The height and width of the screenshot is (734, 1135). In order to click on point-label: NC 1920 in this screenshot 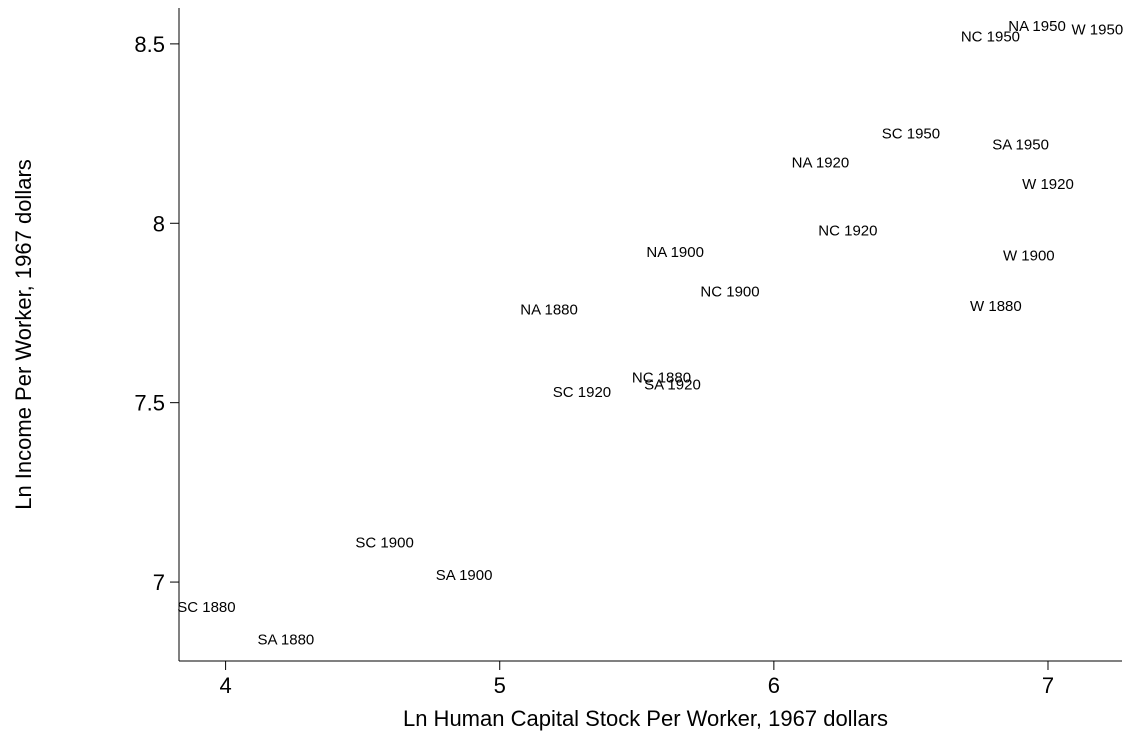, I will do `click(847, 230)`.